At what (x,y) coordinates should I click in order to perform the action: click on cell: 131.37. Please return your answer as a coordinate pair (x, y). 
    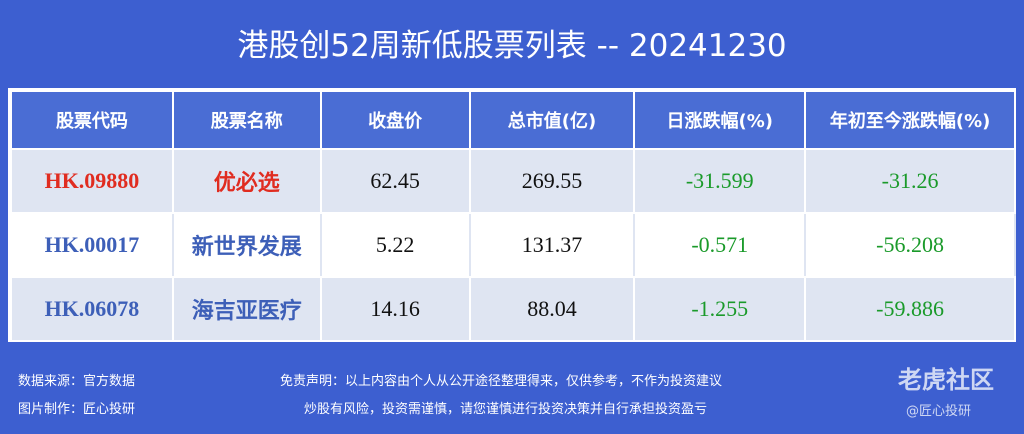
    Looking at the image, I should click on (552, 245).